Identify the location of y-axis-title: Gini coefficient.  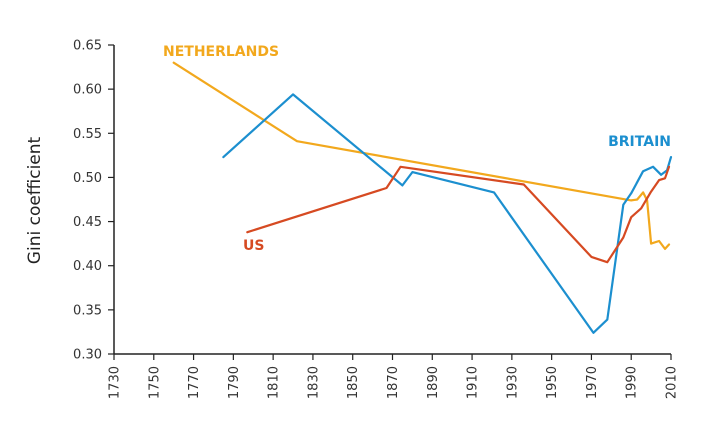
(35, 200).